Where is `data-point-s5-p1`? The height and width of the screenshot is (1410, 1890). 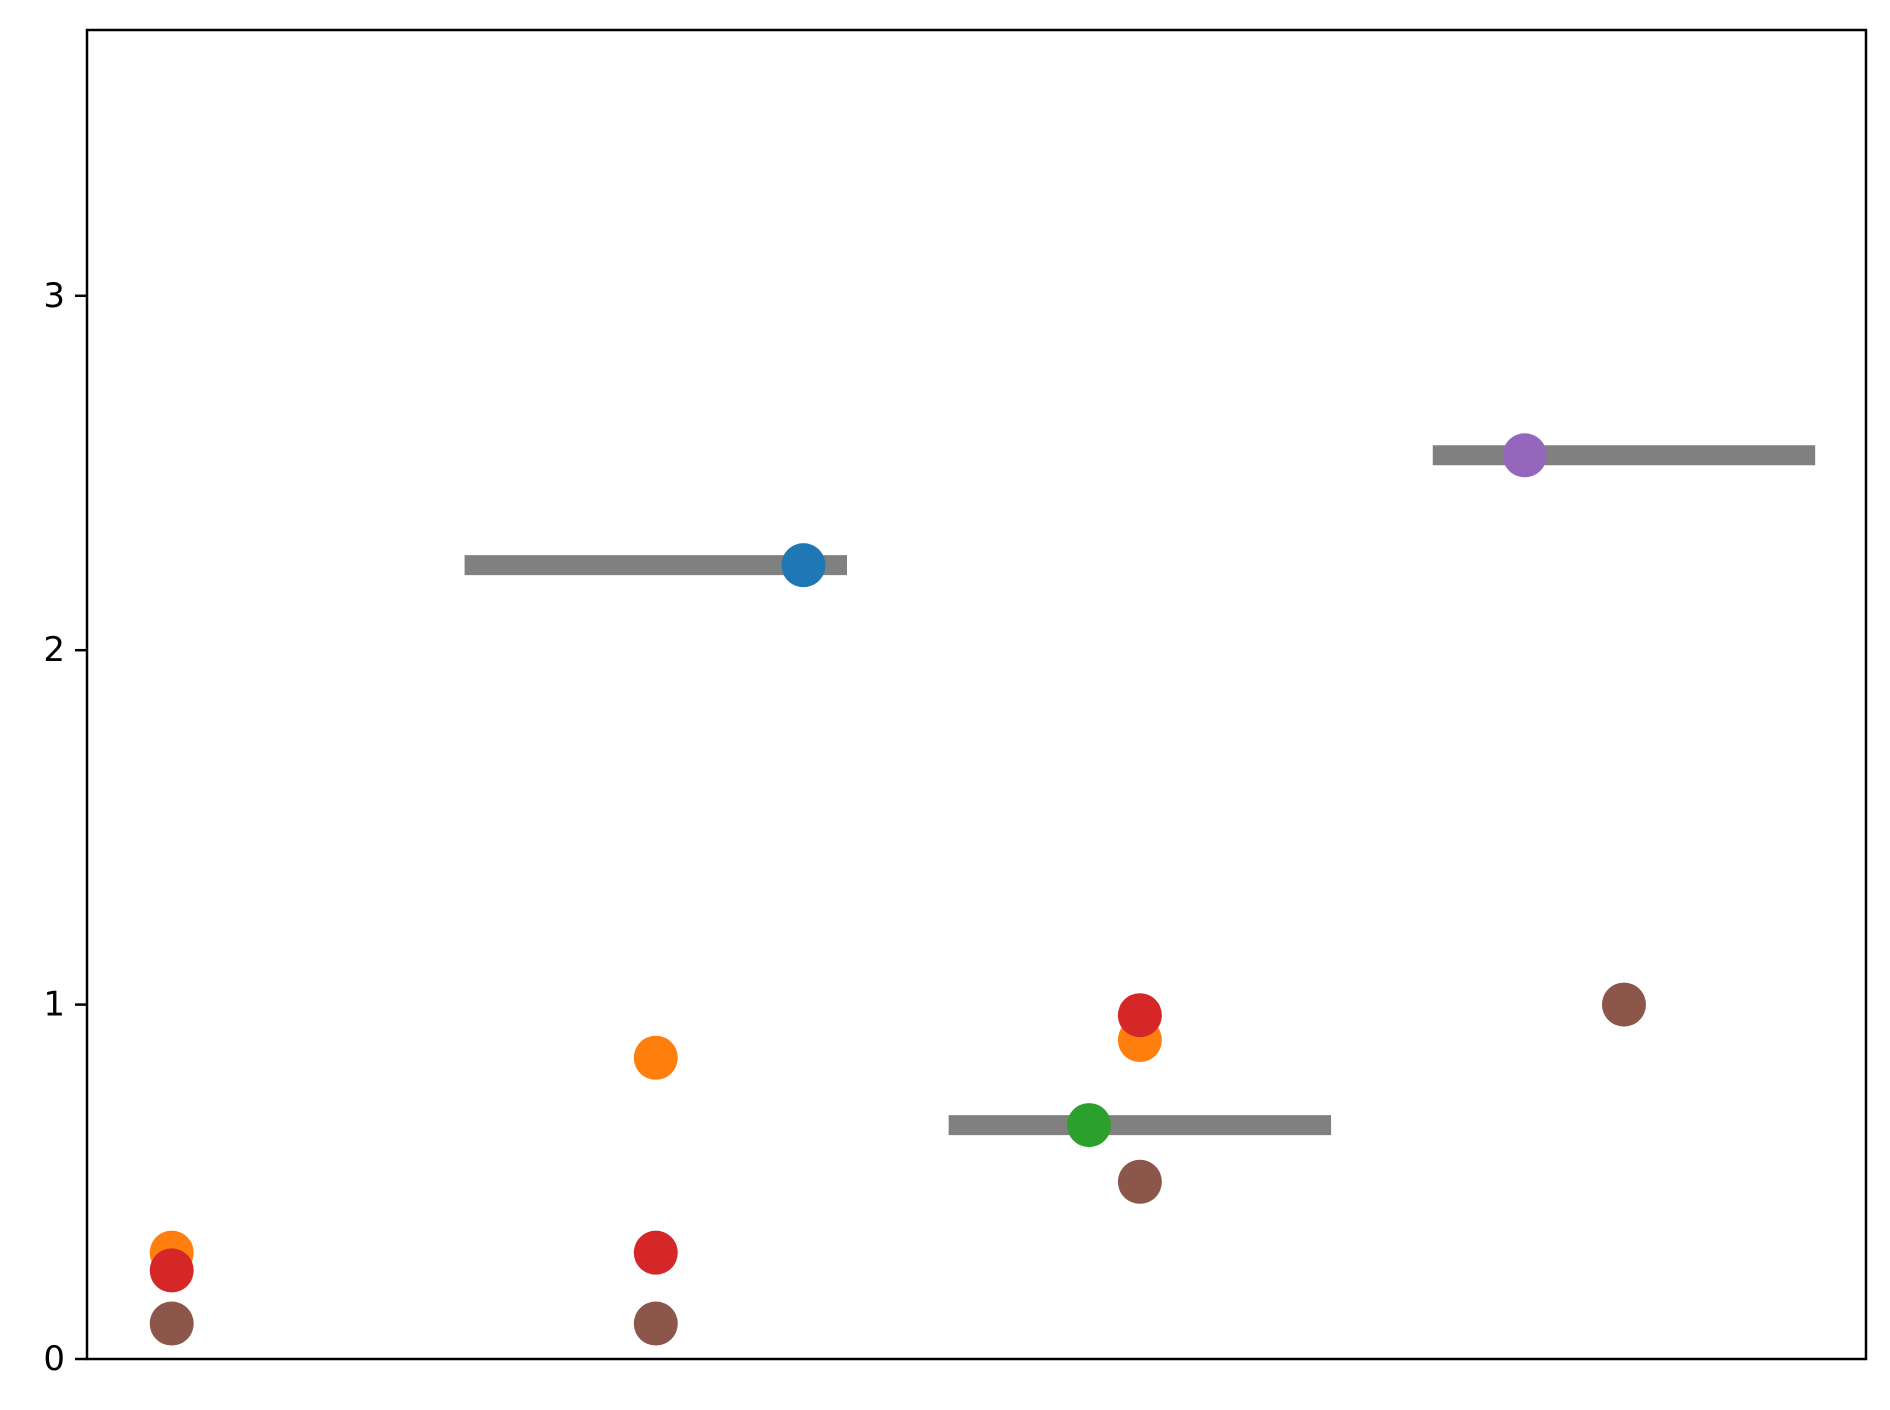 data-point-s5-p1 is located at coordinates (1524, 455).